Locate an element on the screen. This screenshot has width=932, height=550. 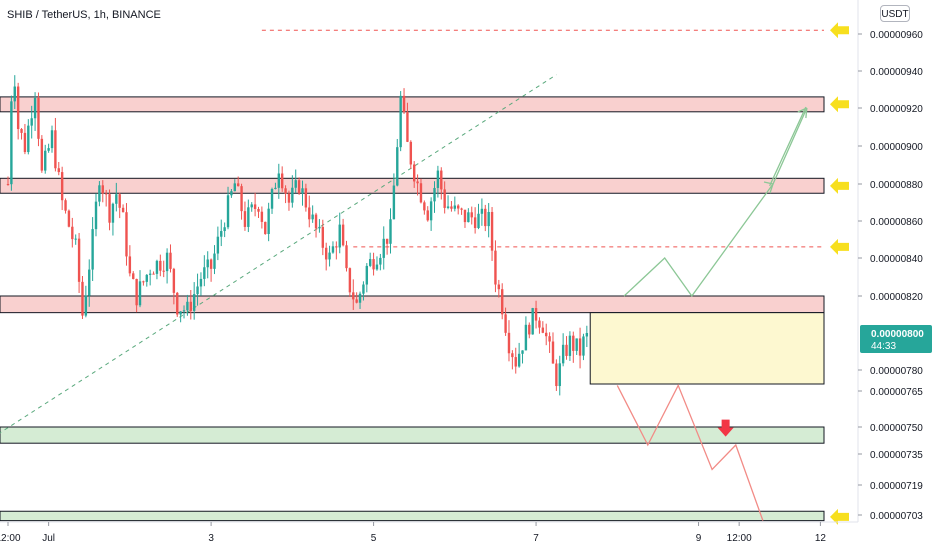
price-tick-label: 0.00000820 is located at coordinates (896, 297).